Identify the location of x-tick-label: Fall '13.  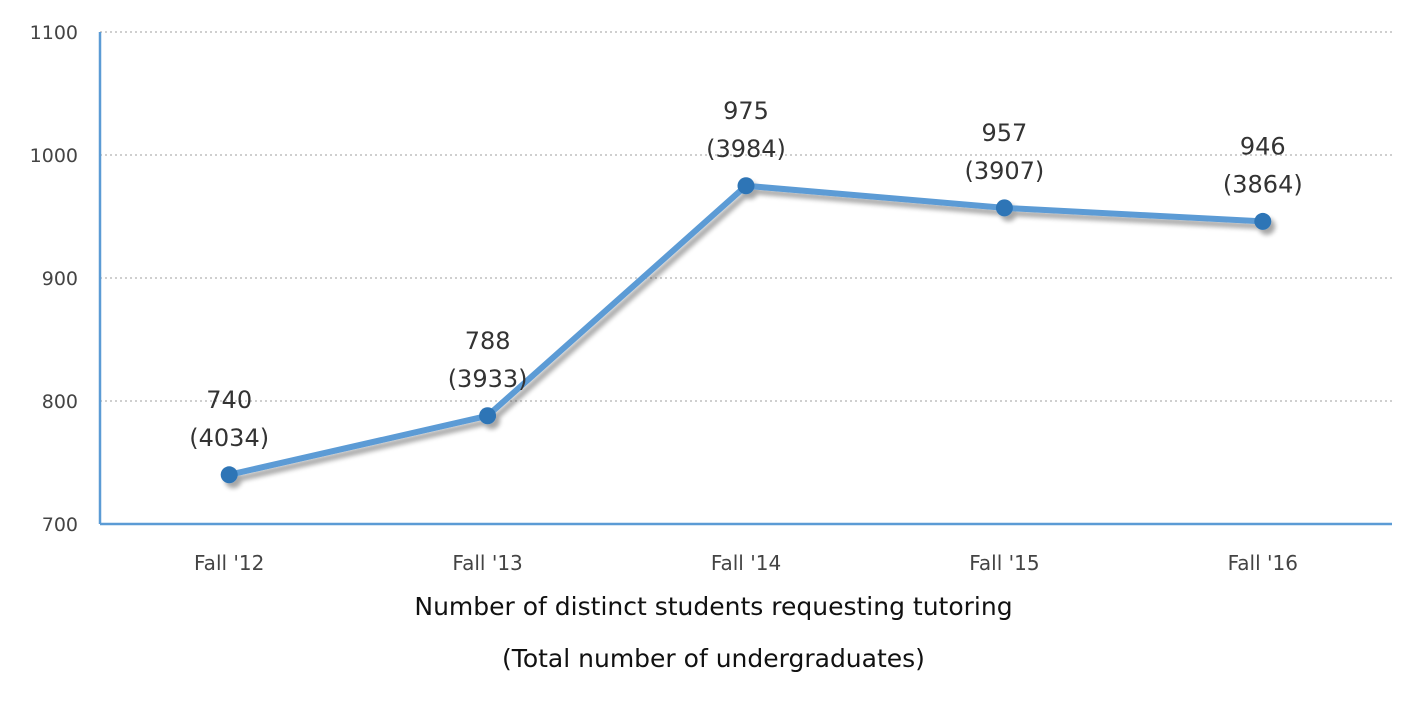
(487, 563).